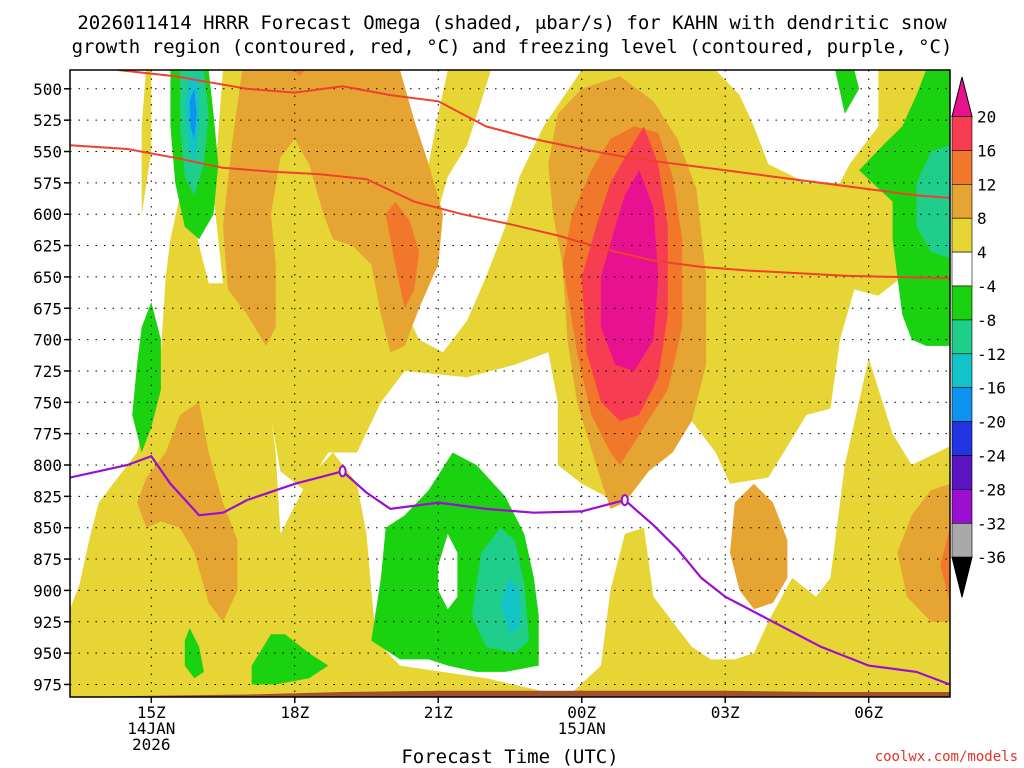 The height and width of the screenshot is (768, 1024). What do you see at coordinates (933, 202) in the screenshot?
I see `omega-region--8-2` at bounding box center [933, 202].